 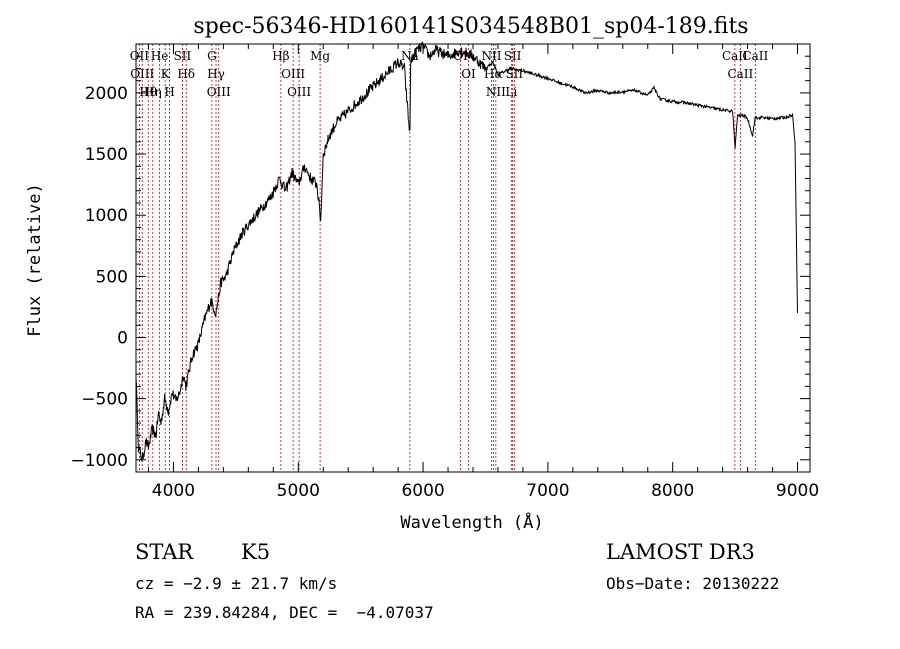 I want to click on x-tick-label: 8000, so click(x=672, y=491).